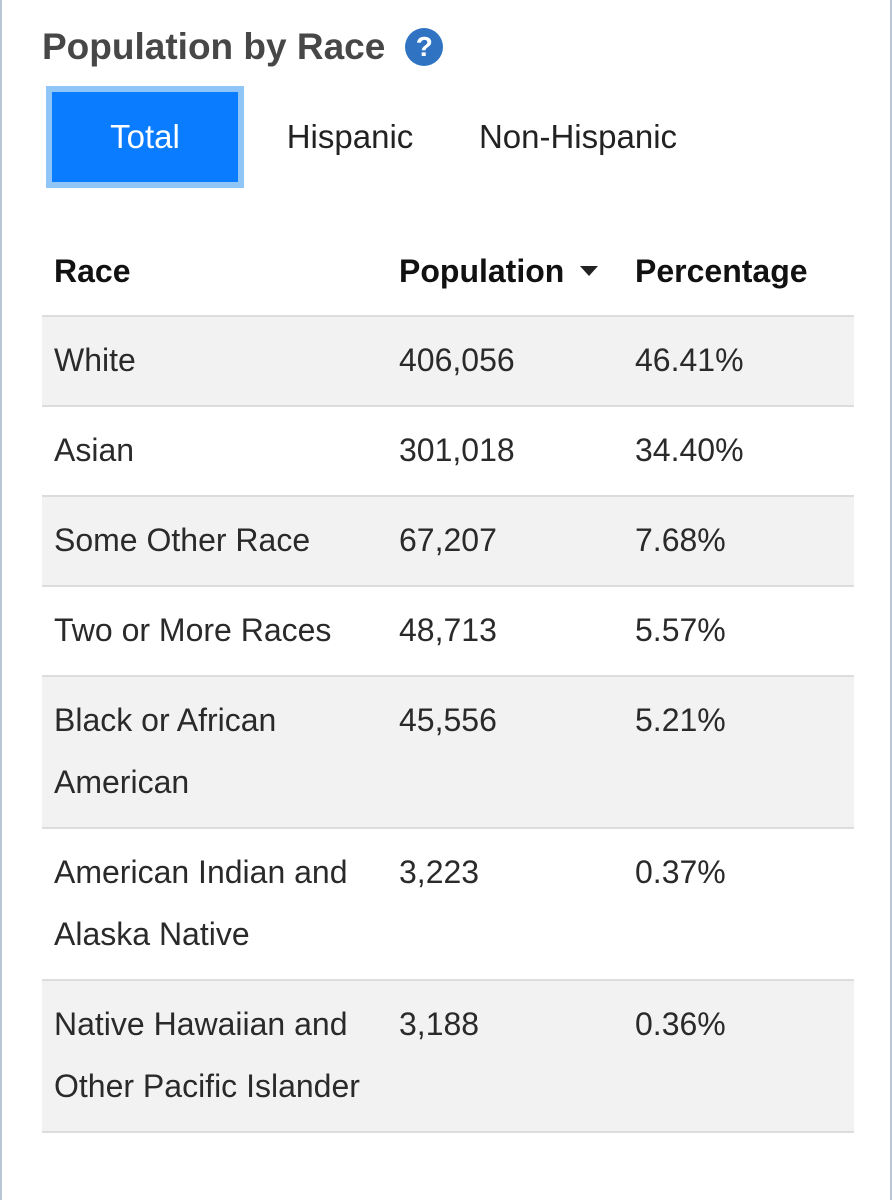 Image resolution: width=892 pixels, height=1200 pixels. I want to click on race-cell: American Indian and Alaska Native, so click(214, 904).